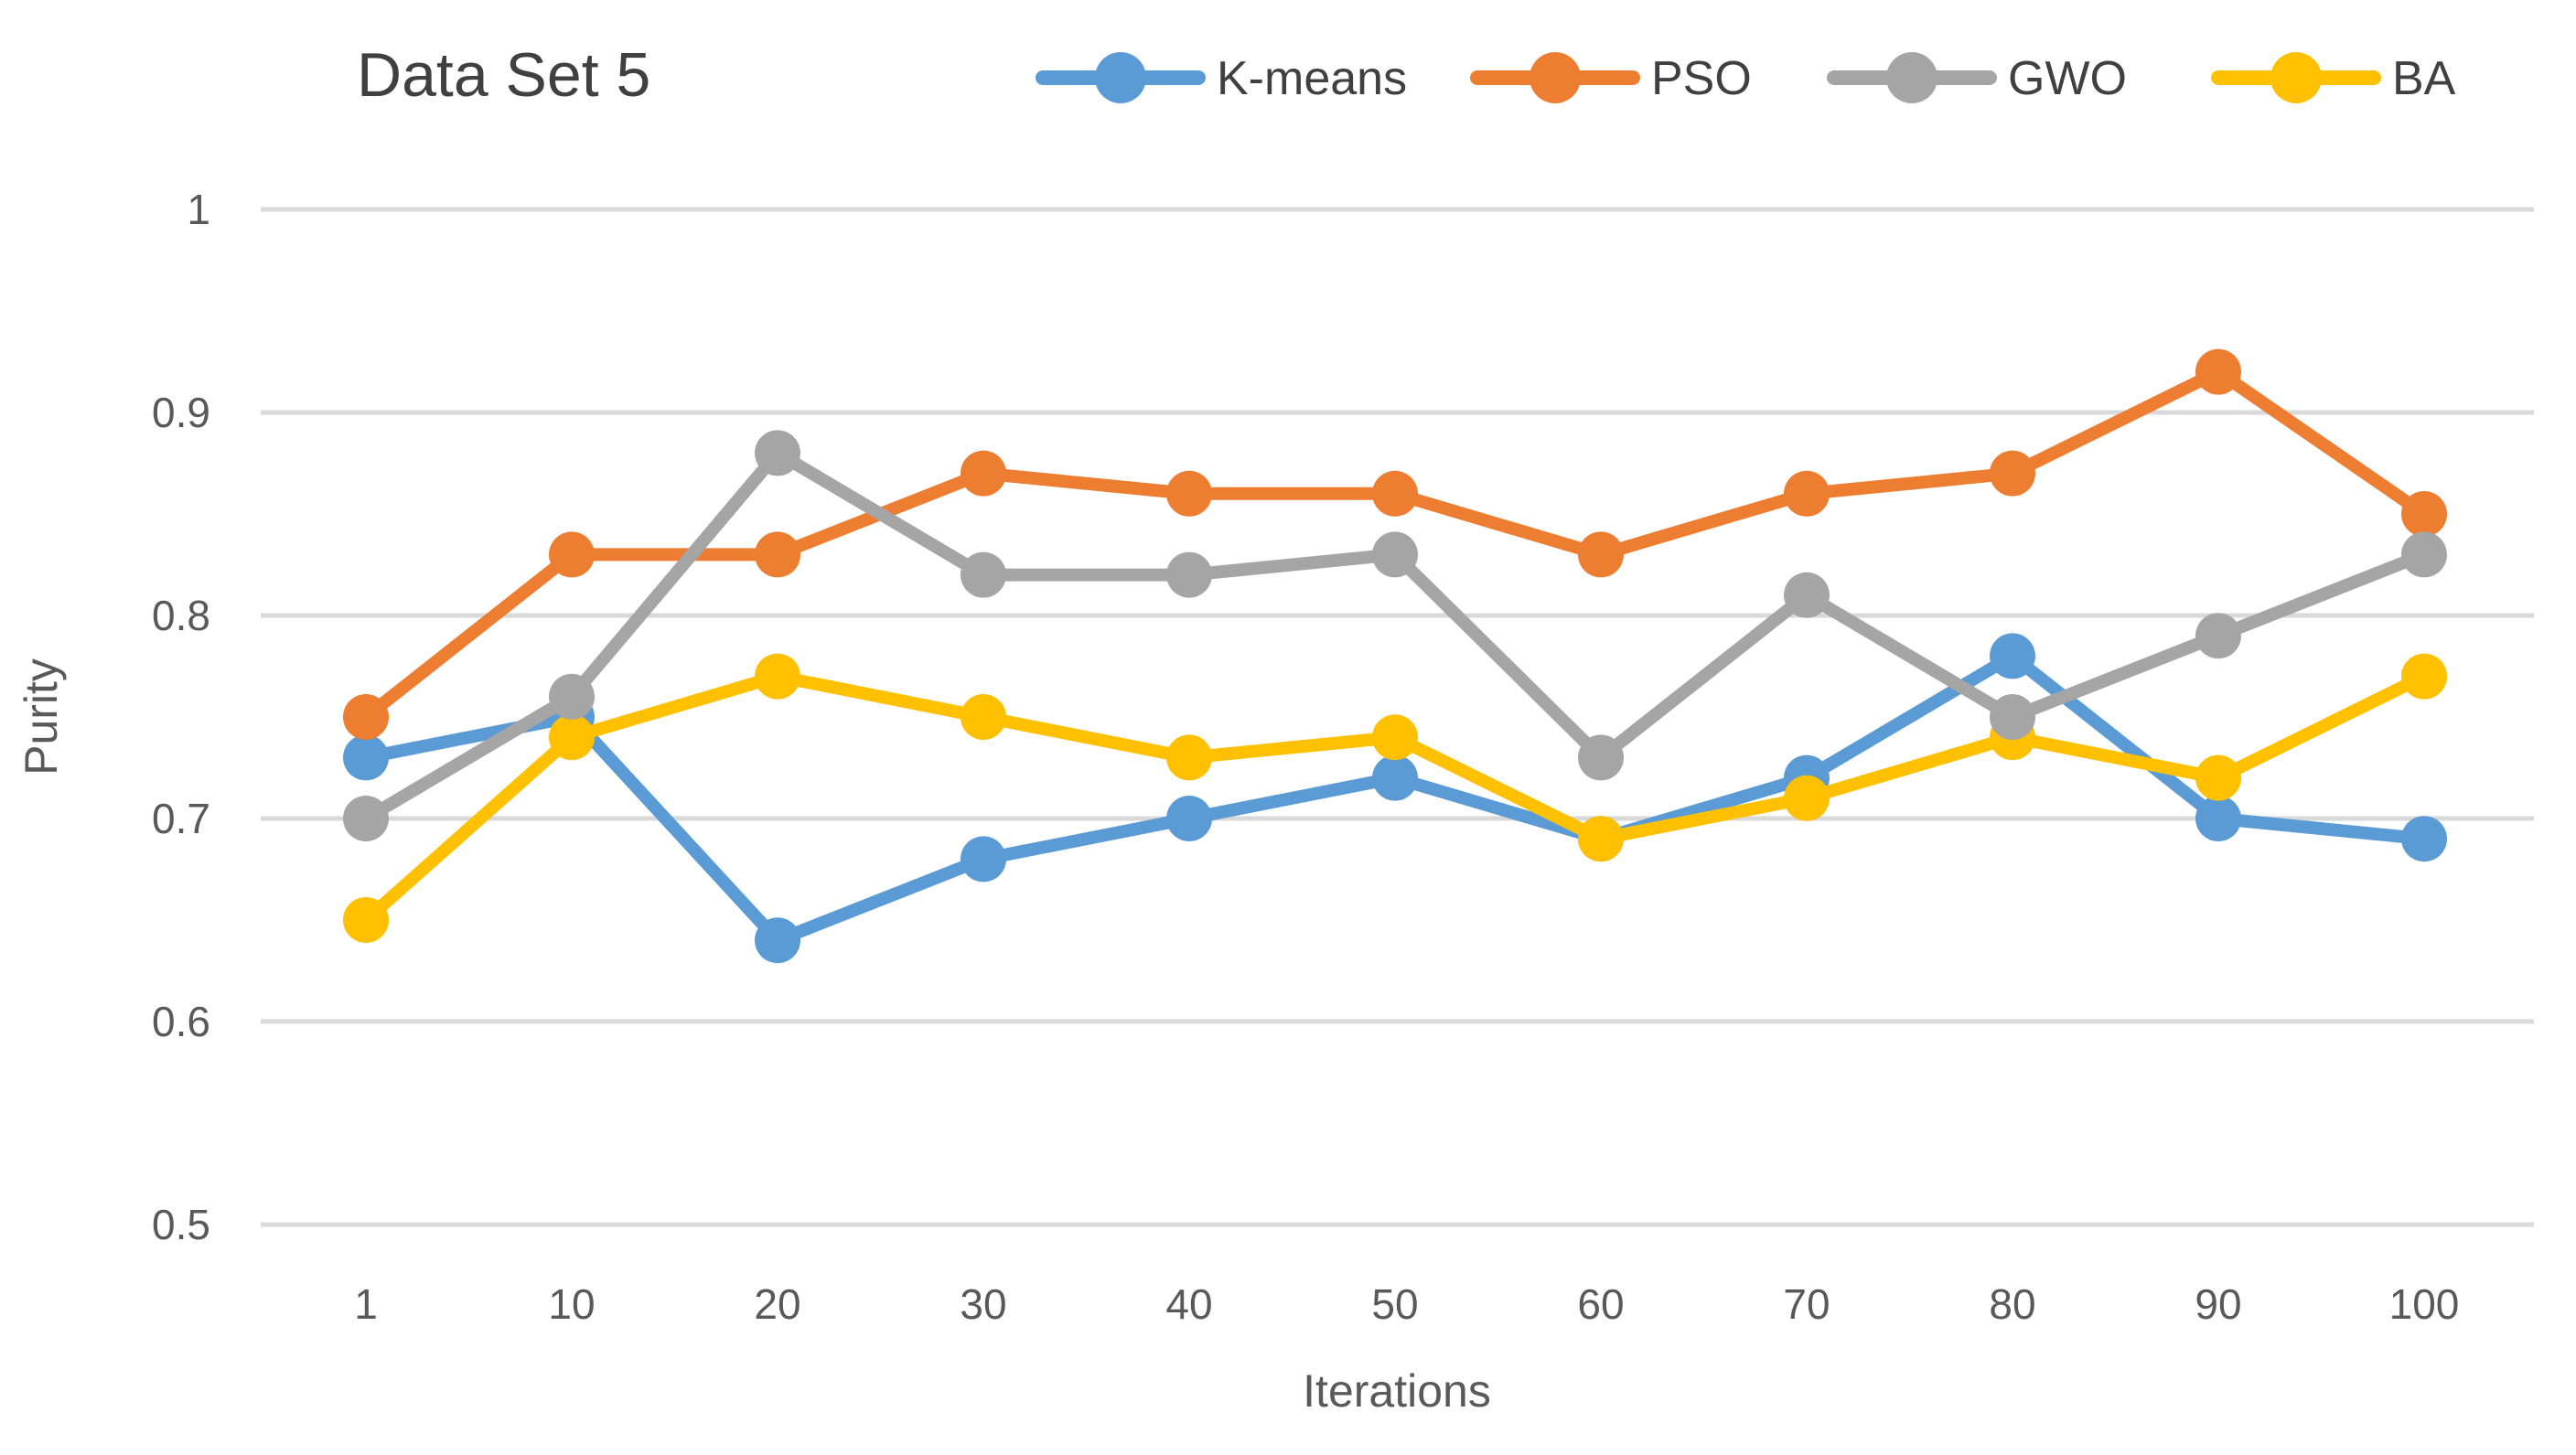  I want to click on x-tick-label: 100, so click(2424, 1304).